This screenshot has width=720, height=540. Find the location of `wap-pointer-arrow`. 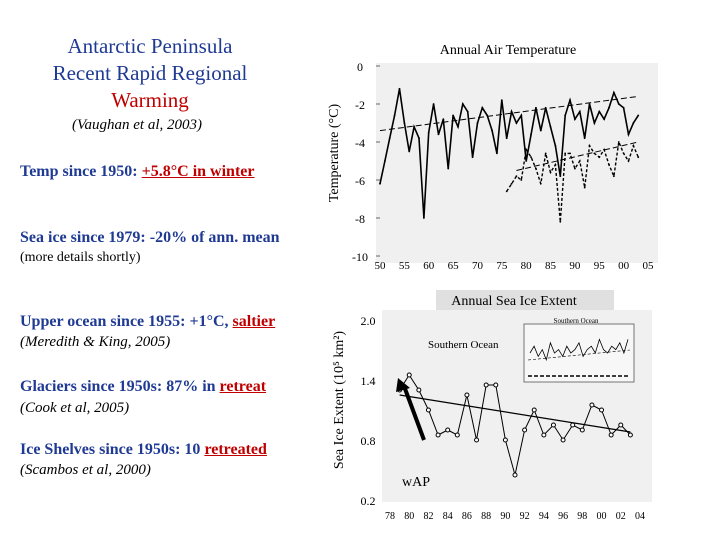

wap-pointer-arrow is located at coordinates (414, 413).